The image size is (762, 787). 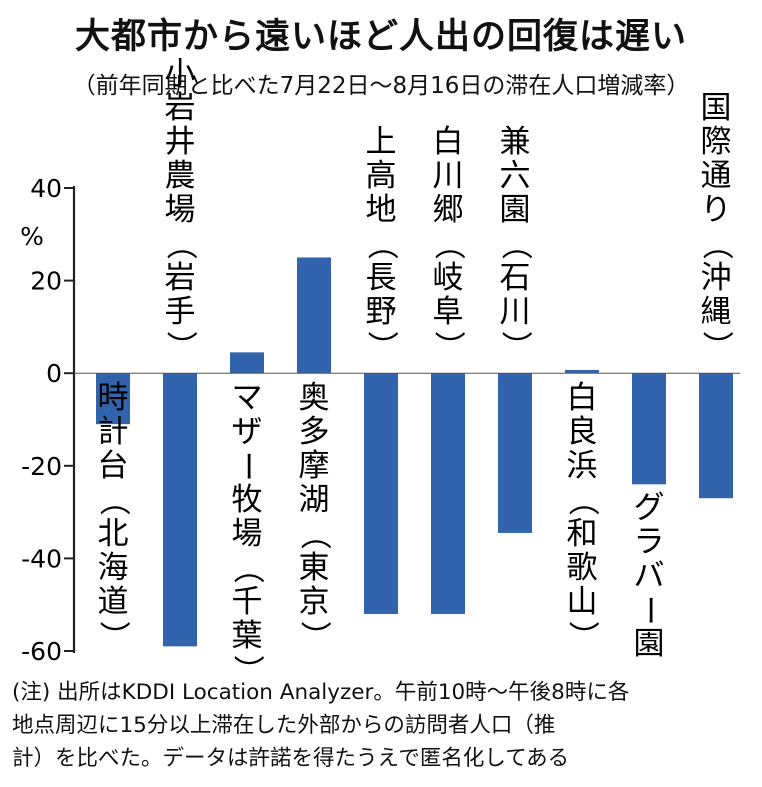 I want to click on category-label-char: 園, so click(x=515, y=210).